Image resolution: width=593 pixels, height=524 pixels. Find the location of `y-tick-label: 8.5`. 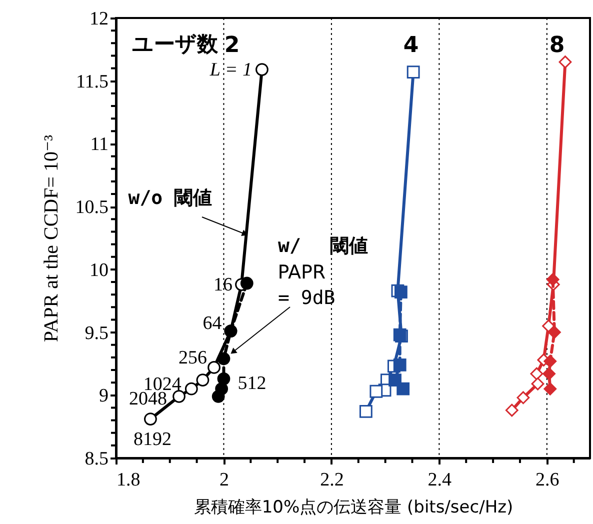

y-tick-label: 8.5 is located at coordinates (96, 459).